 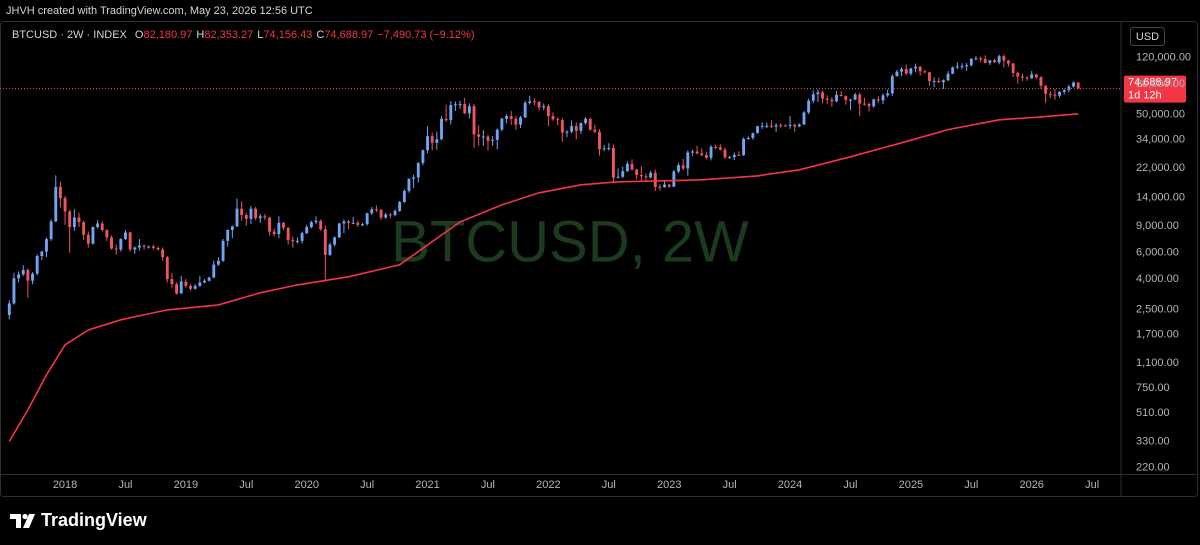 I want to click on x-tick-label: 2019, so click(x=186, y=485).